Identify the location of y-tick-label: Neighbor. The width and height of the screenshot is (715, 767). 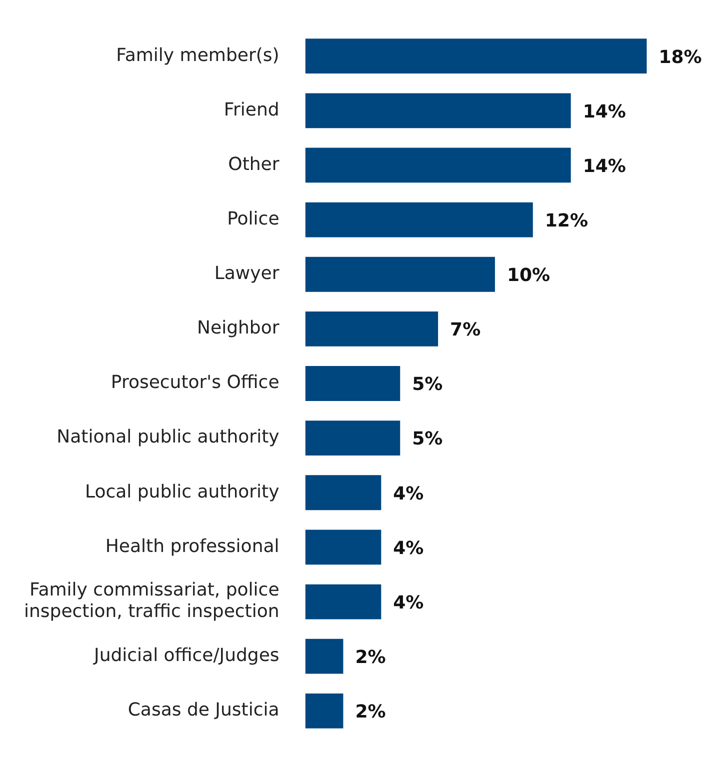
(238, 328).